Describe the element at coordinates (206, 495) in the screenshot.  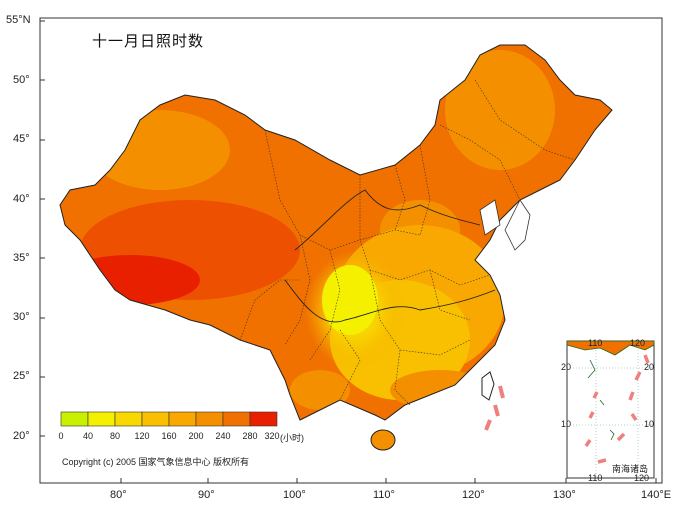
I see `lon-label-90: 90°` at that location.